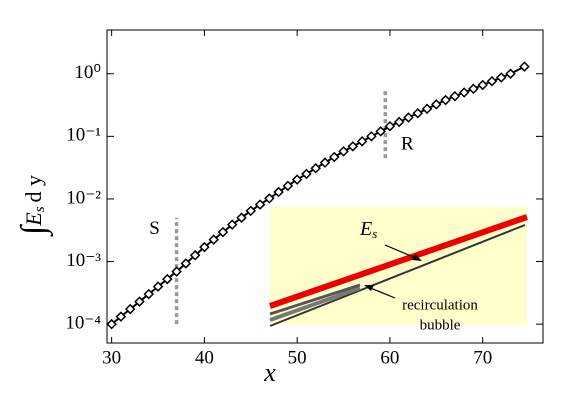  Describe the element at coordinates (33, 219) in the screenshot. I see `y-symbol: E` at that location.